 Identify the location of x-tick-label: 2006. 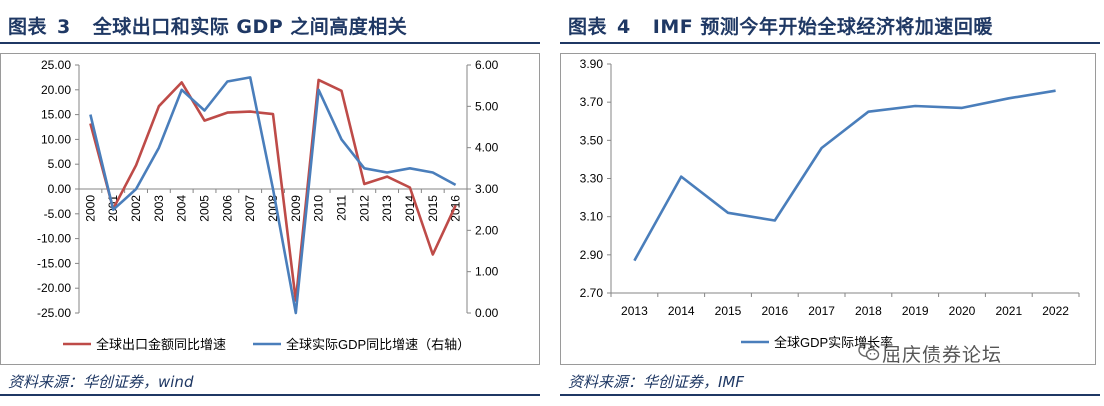
(227, 208).